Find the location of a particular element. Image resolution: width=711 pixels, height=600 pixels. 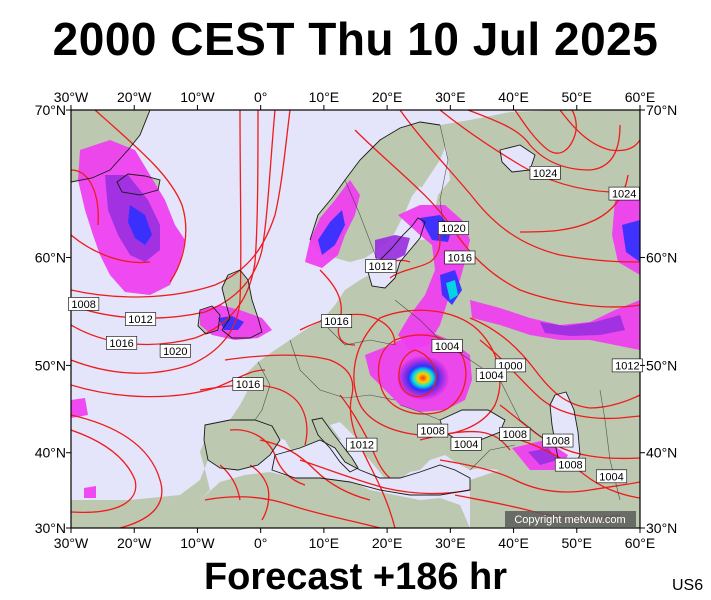

precip-iceland-bay is located at coordinates (79, 408).